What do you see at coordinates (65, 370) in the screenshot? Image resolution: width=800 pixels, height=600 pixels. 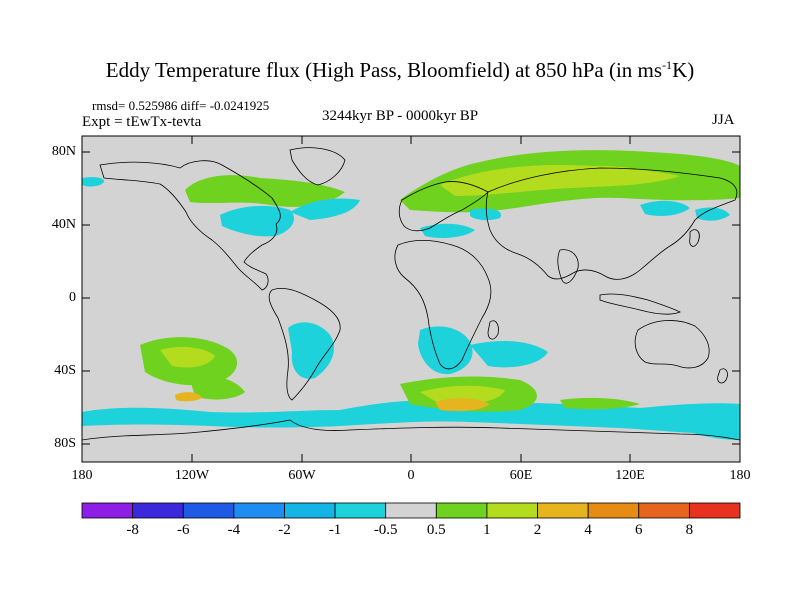 I see `lat-label-40s: 40S` at bounding box center [65, 370].